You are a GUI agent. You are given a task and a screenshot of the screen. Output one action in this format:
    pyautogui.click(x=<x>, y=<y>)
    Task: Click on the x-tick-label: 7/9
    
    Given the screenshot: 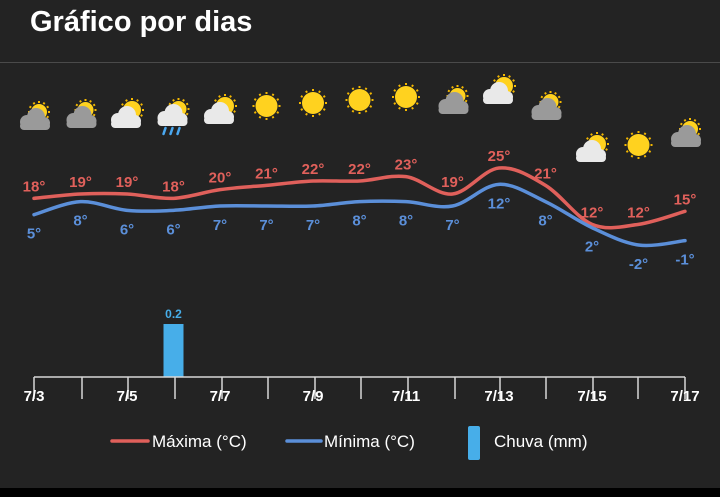 What is the action you would take?
    pyautogui.click(x=313, y=396)
    